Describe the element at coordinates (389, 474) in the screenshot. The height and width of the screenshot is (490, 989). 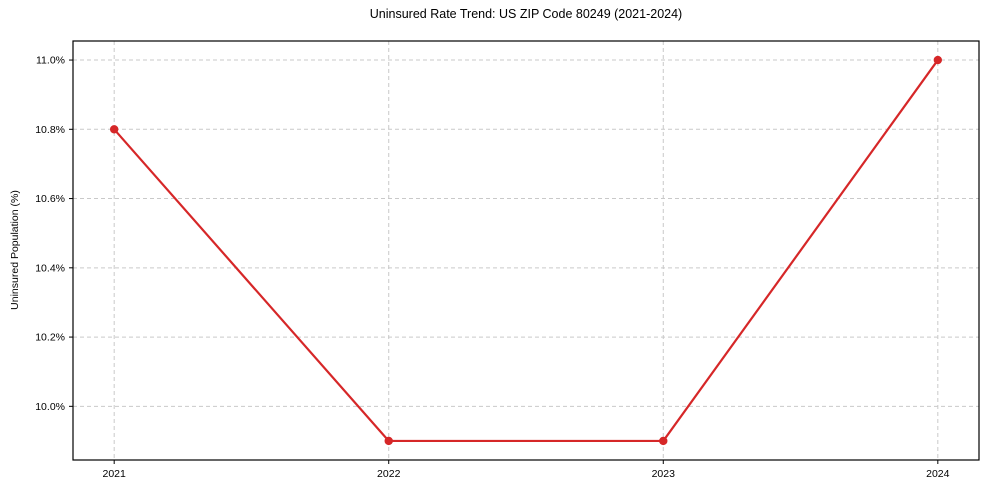
I see `x-tick-label: 2022` at that location.